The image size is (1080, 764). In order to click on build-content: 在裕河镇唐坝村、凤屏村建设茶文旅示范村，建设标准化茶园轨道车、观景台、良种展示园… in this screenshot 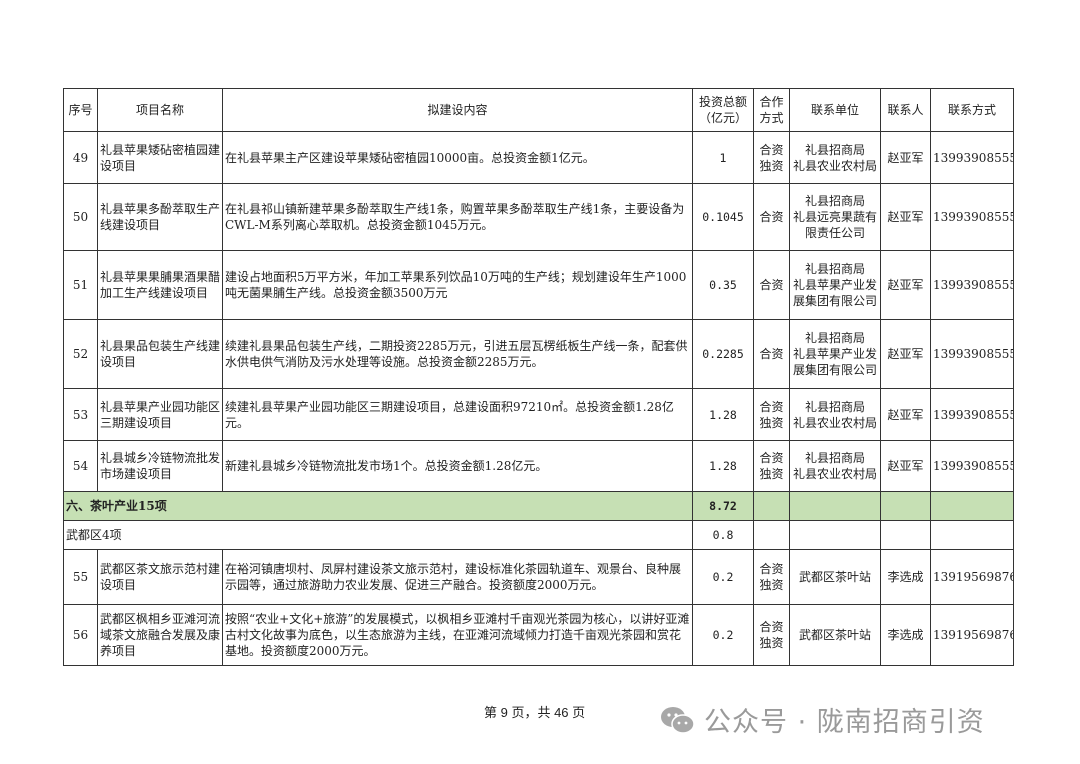, I will do `click(457, 577)`.